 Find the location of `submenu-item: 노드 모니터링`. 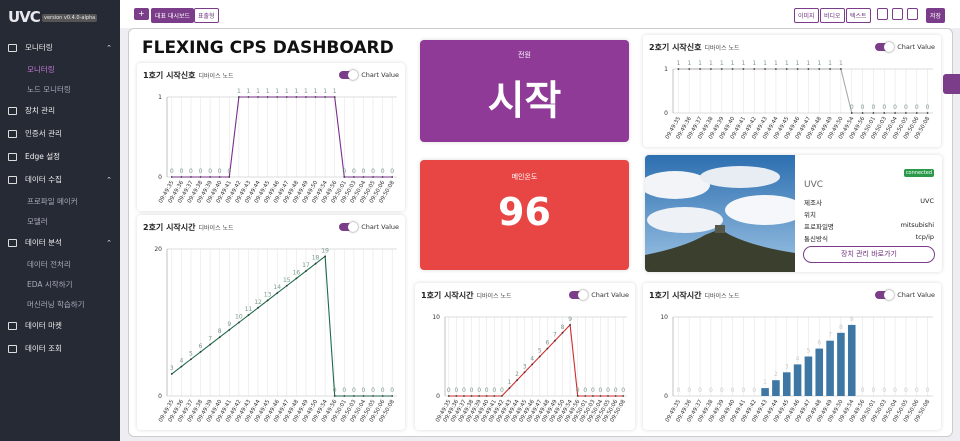

submenu-item: 노드 모니터링 is located at coordinates (49, 89).